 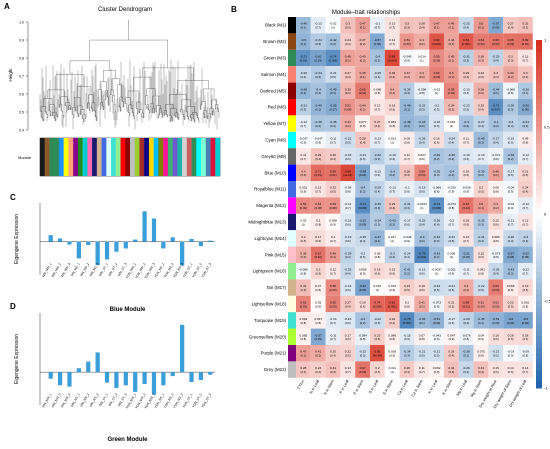 I want to click on colorbar-tick: 1, so click(x=545, y=40).